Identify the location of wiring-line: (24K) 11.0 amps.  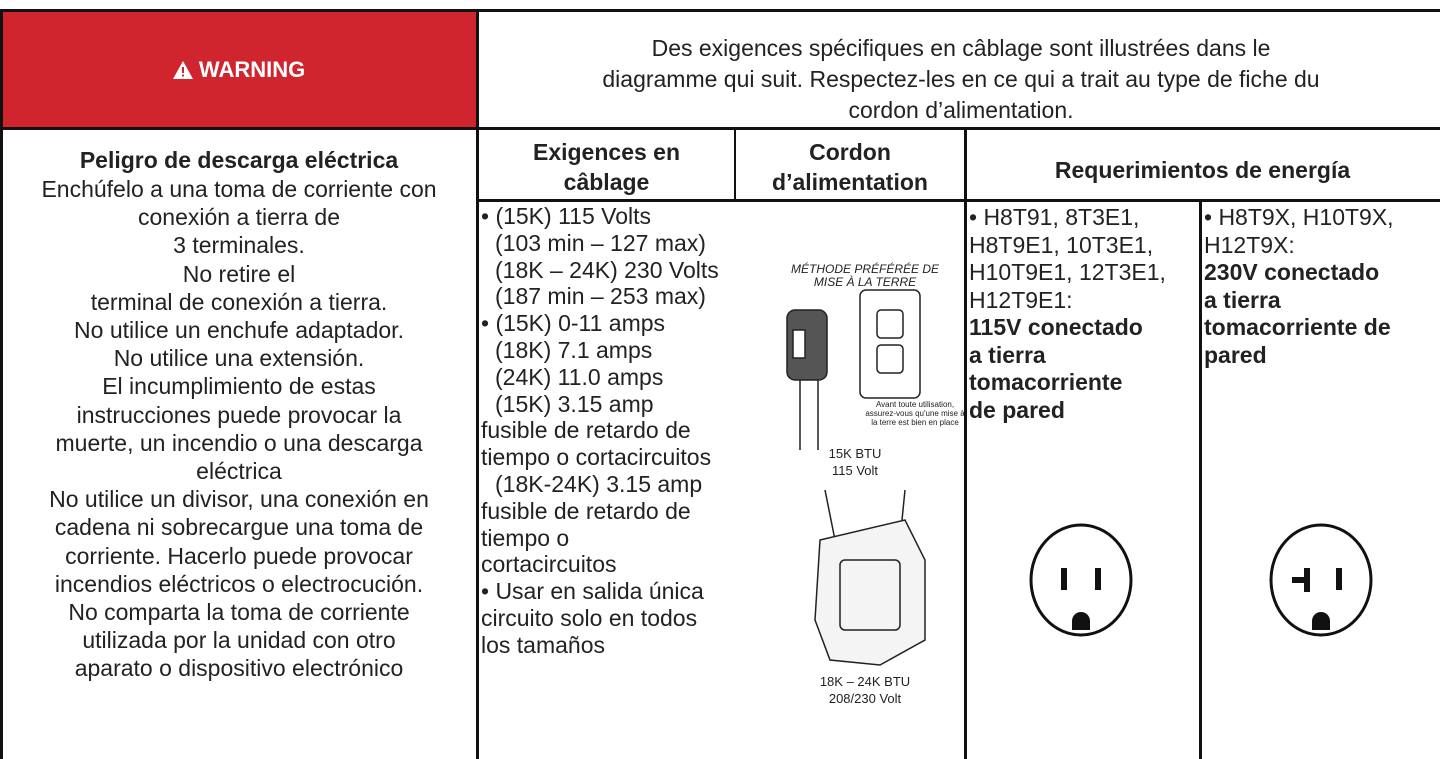
(579, 376).